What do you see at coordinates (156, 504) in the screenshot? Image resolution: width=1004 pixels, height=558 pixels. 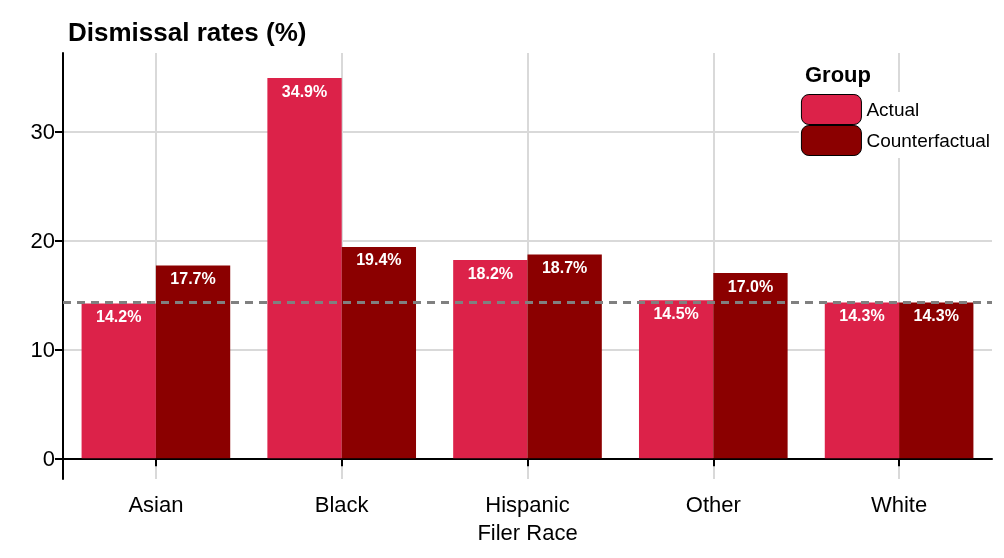 I see `x-tick-label: Asian` at bounding box center [156, 504].